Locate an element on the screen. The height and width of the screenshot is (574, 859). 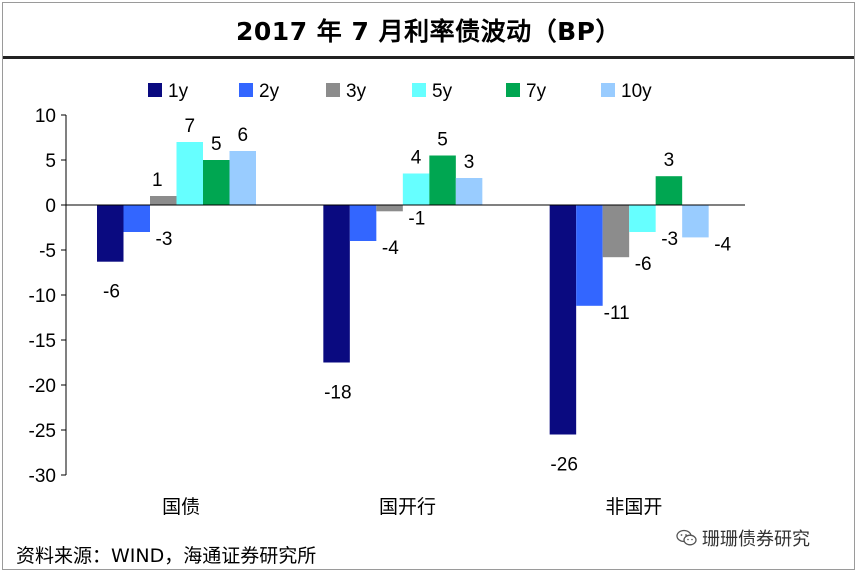
data-label-10y-1: 6 is located at coordinates (242, 135).